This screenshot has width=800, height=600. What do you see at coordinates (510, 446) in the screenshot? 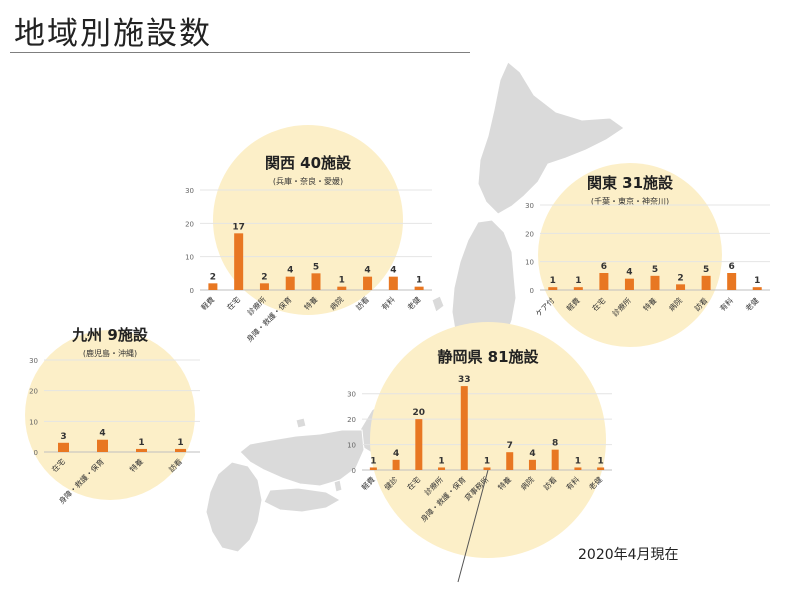
I see `data-label: 7` at bounding box center [510, 446].